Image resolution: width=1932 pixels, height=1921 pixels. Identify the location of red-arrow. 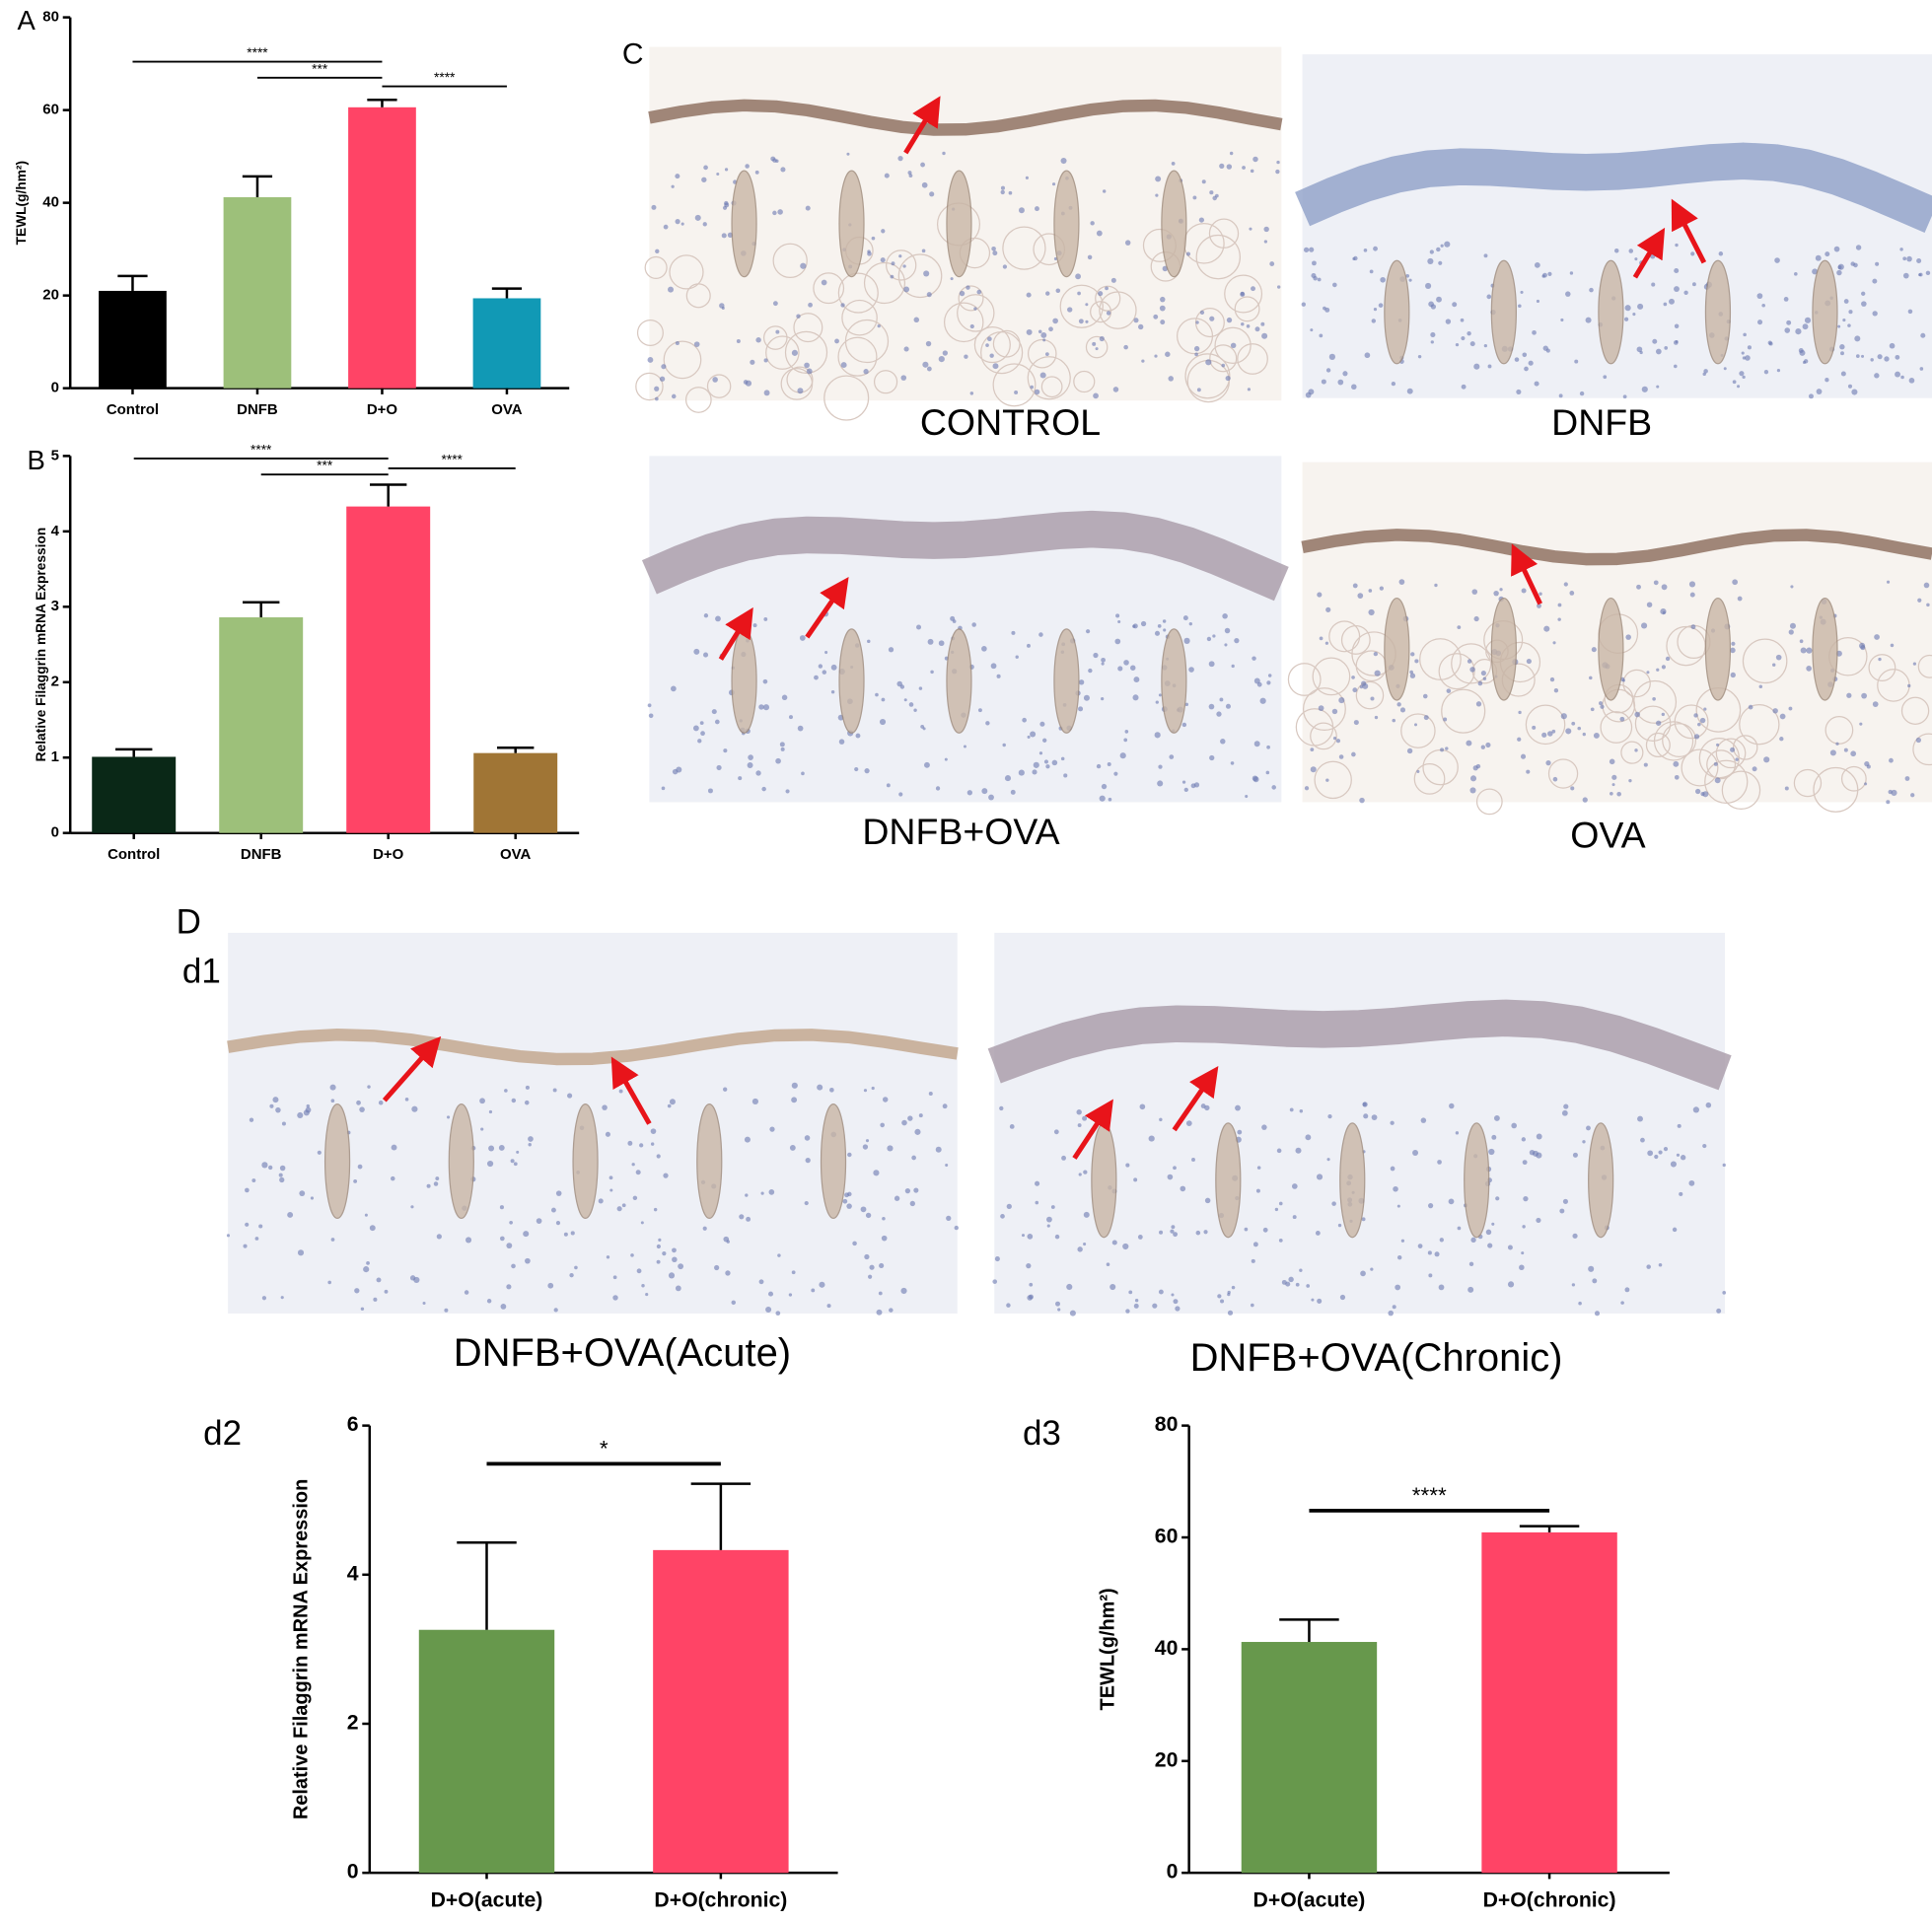
(922, 125).